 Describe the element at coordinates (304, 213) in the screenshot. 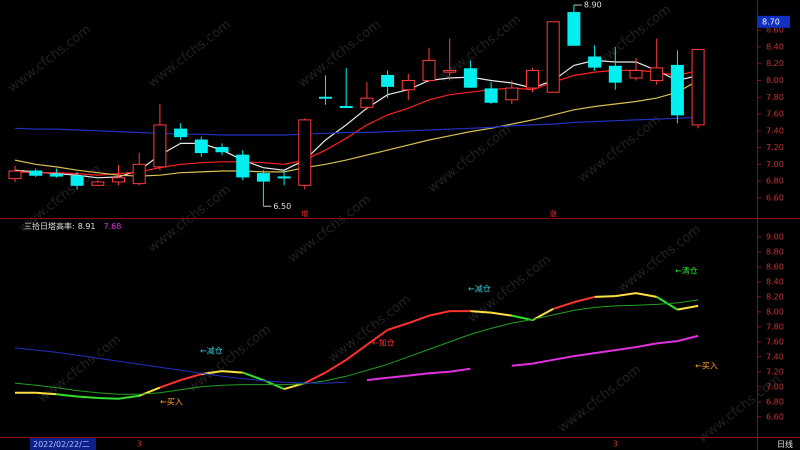

I see `signal-marker: 增` at that location.